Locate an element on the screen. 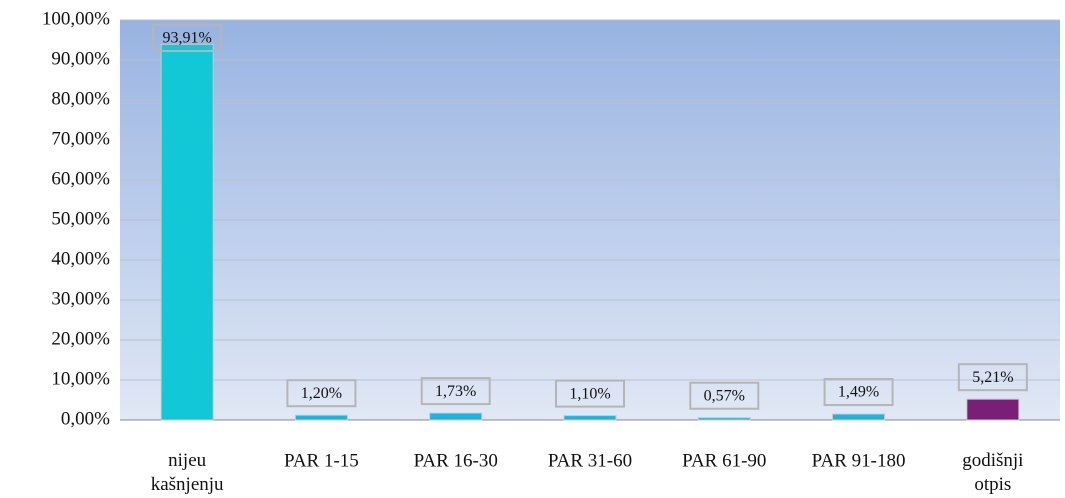 The width and height of the screenshot is (1065, 498). x-tick-label: PAR 61-90 is located at coordinates (724, 460).